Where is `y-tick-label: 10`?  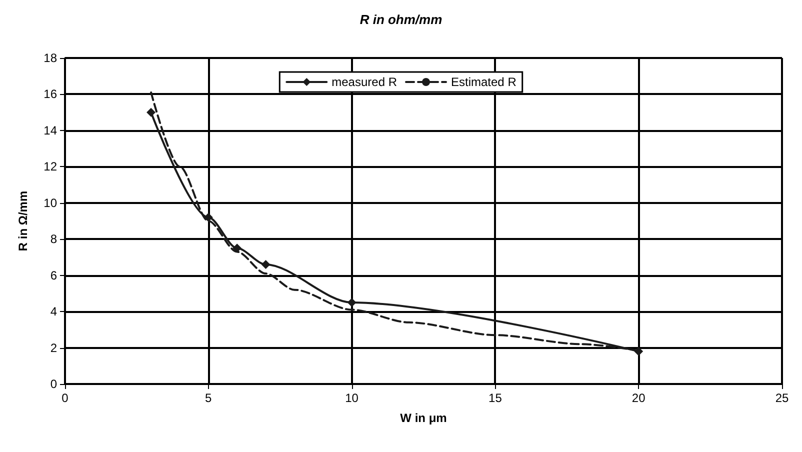
y-tick-label: 10 is located at coordinates (51, 203).